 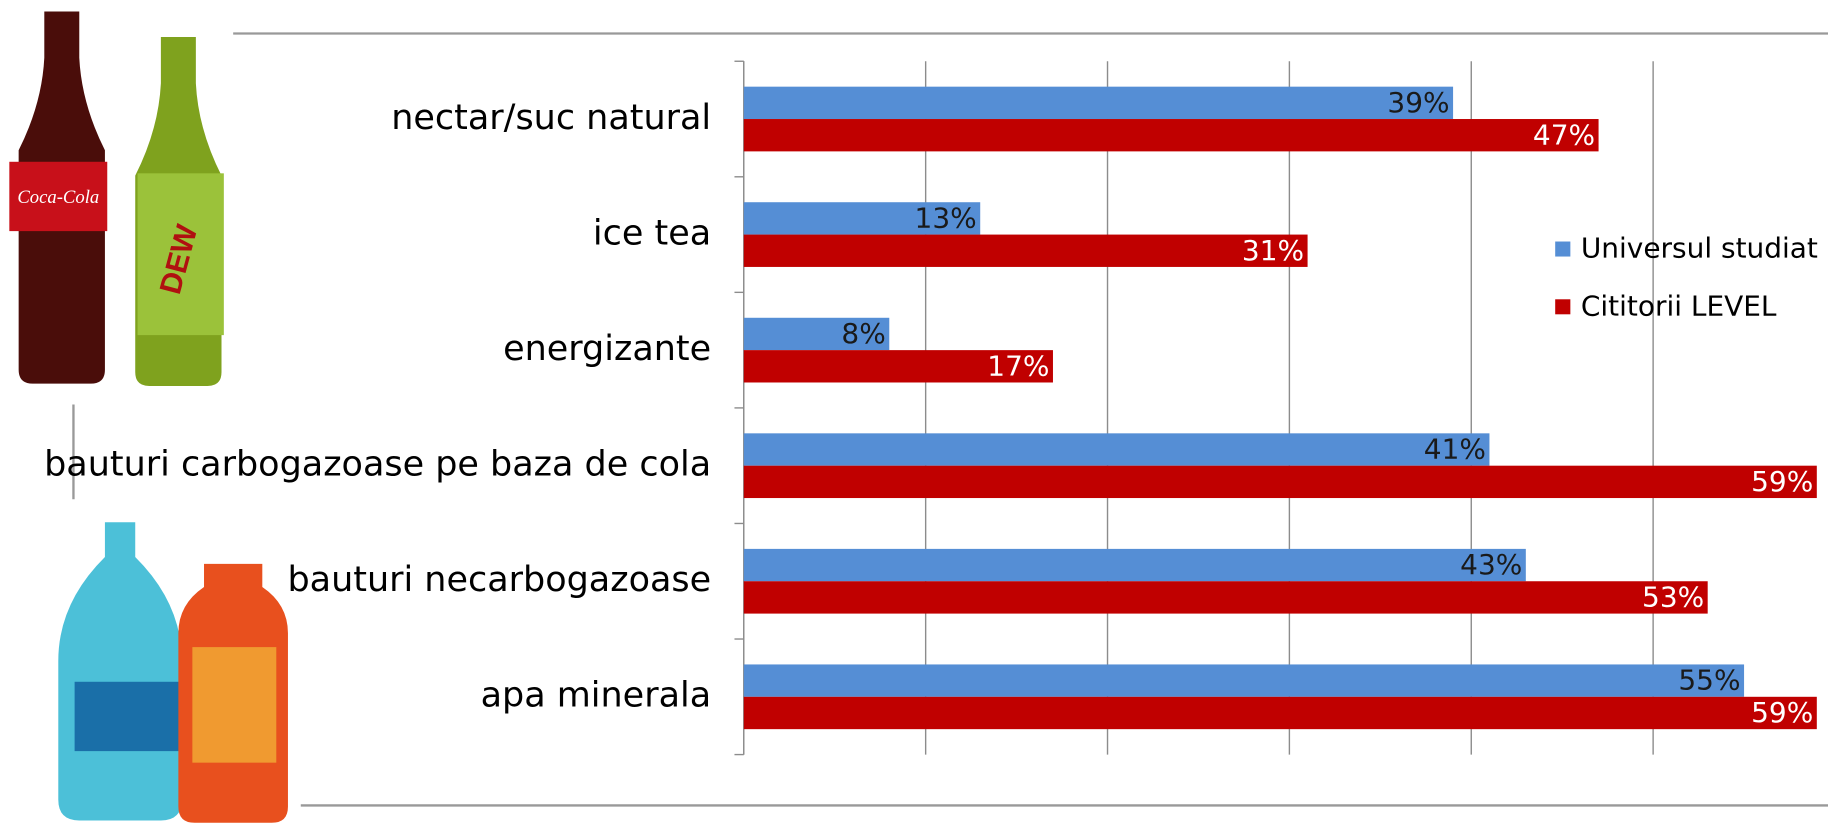 What do you see at coordinates (233, 693) in the screenshot?
I see `juice-bottle` at bounding box center [233, 693].